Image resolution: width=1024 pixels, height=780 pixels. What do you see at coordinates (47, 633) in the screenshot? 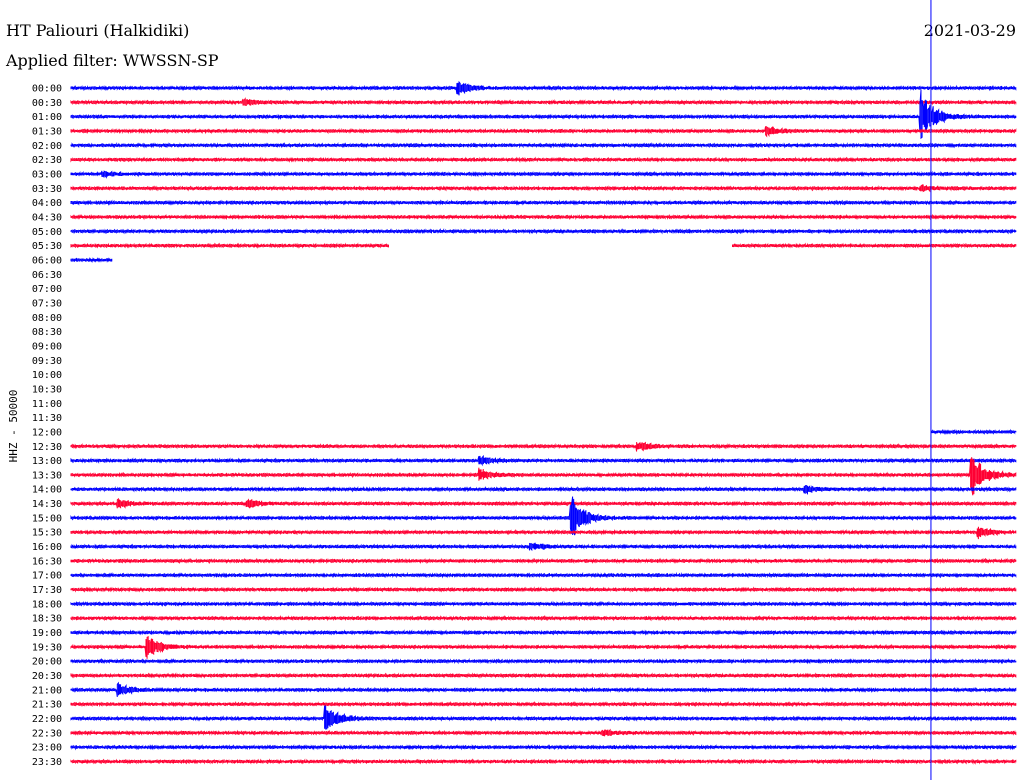
I see `time-tick-label: 19:00` at bounding box center [47, 633].